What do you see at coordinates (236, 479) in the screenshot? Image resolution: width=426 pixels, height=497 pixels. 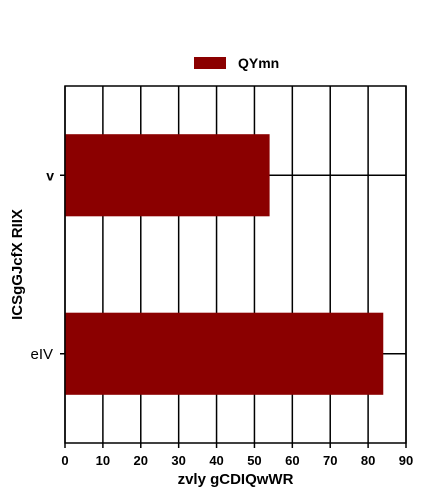 I see `x-axis-title: zvly gCDIQwWR` at bounding box center [236, 479].